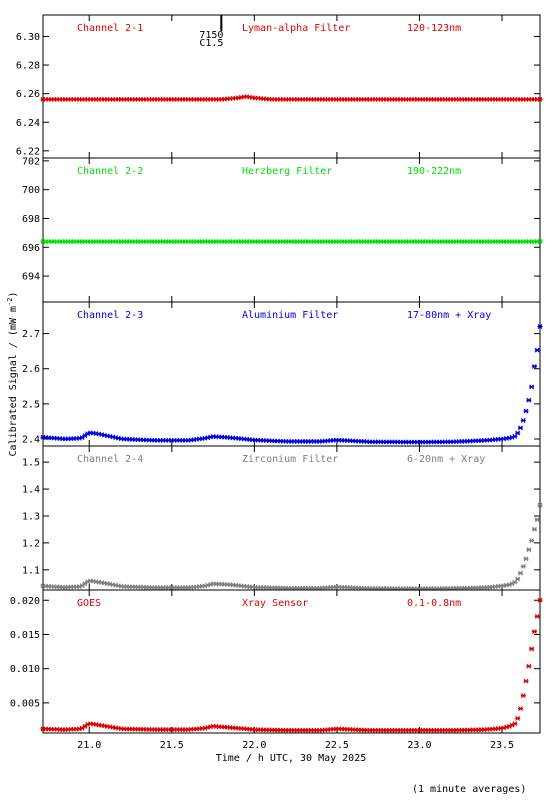 This screenshot has height=800, width=550. Describe the element at coordinates (31, 219) in the screenshot. I see `panel-2-ytick-label: 698` at that location.